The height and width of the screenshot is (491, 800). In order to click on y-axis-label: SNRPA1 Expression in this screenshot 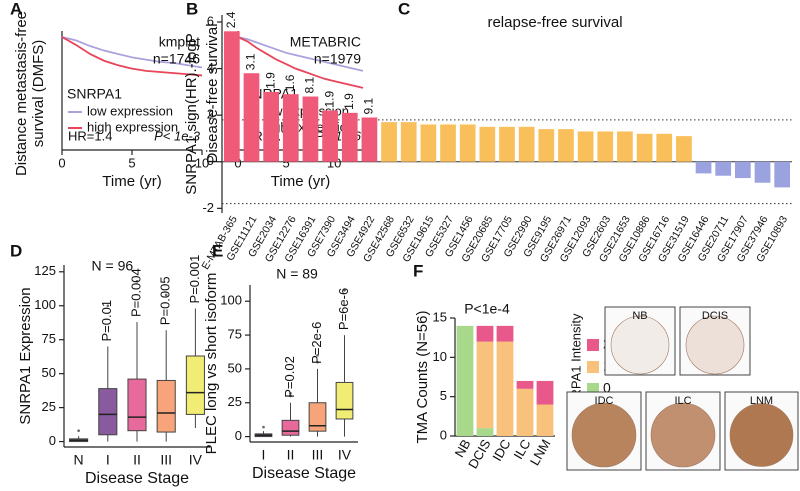, I will do `click(25, 355)`.